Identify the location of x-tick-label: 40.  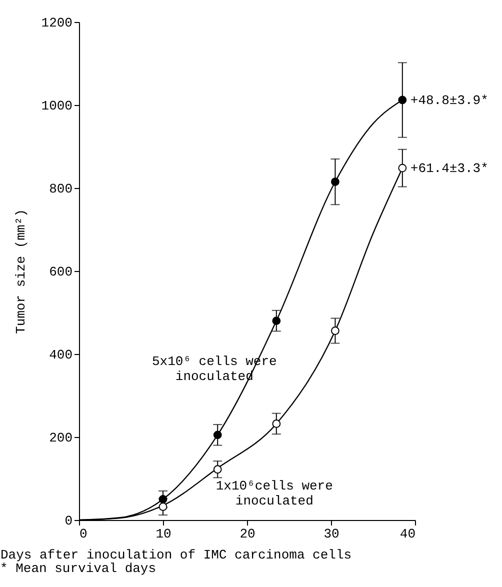
(408, 534).